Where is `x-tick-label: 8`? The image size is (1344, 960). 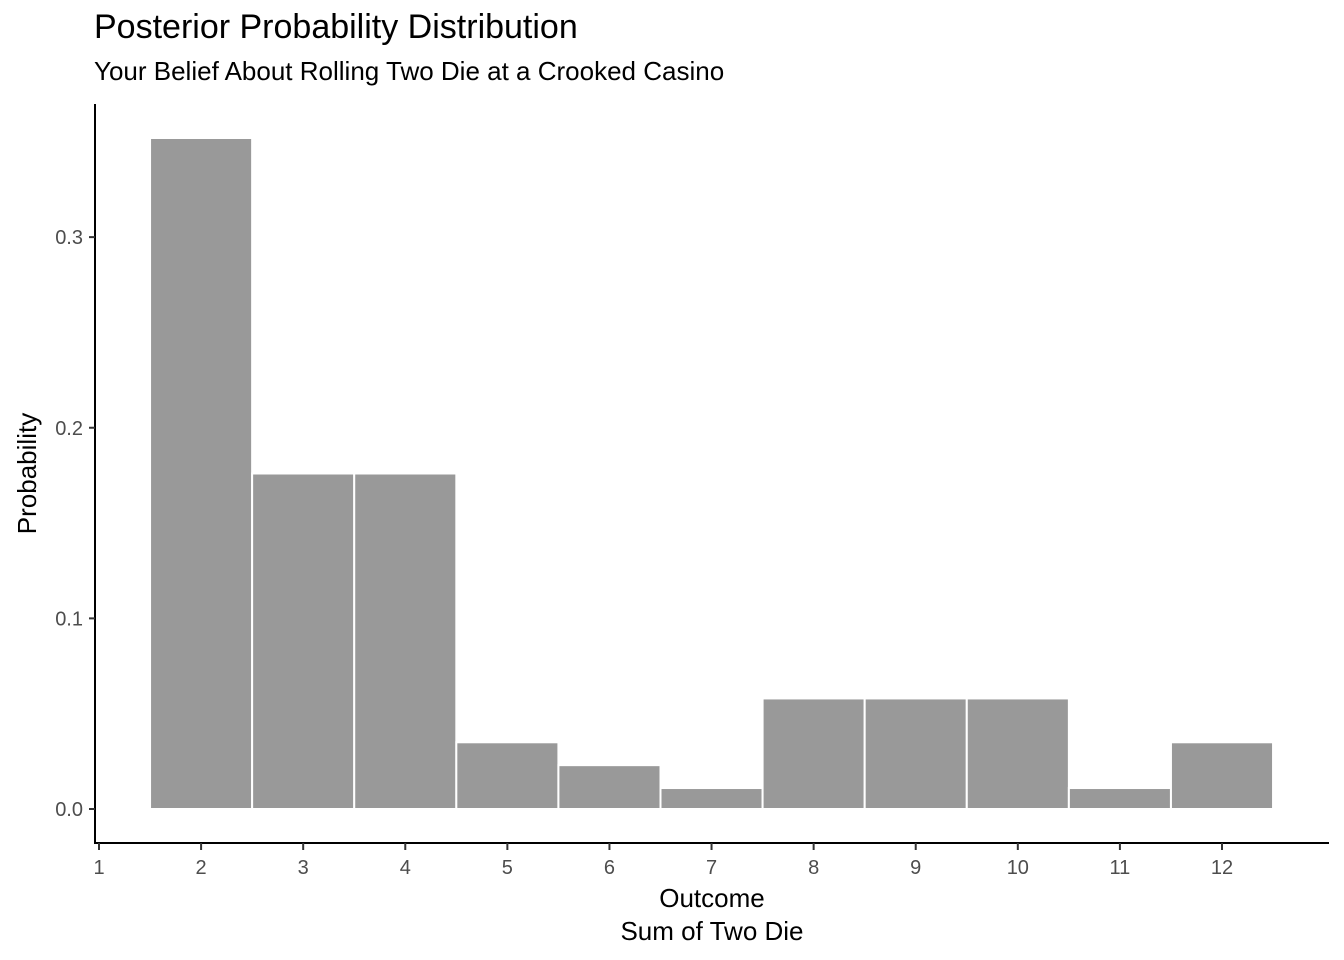 x-tick-label: 8 is located at coordinates (813, 868).